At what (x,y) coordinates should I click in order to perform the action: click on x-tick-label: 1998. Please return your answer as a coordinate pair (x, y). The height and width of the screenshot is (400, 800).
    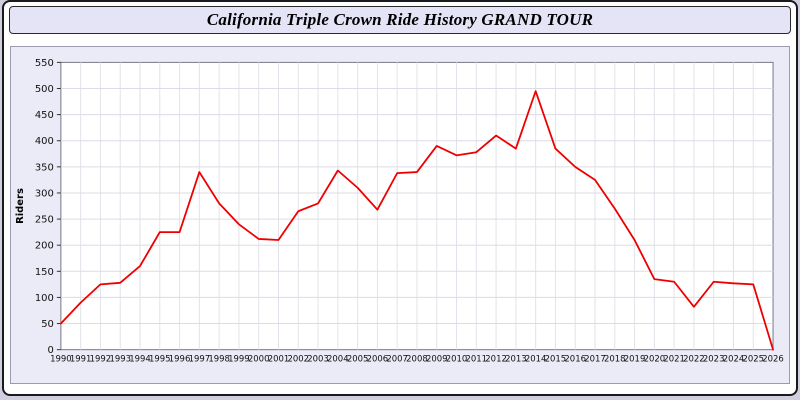
    Looking at the image, I should click on (219, 359).